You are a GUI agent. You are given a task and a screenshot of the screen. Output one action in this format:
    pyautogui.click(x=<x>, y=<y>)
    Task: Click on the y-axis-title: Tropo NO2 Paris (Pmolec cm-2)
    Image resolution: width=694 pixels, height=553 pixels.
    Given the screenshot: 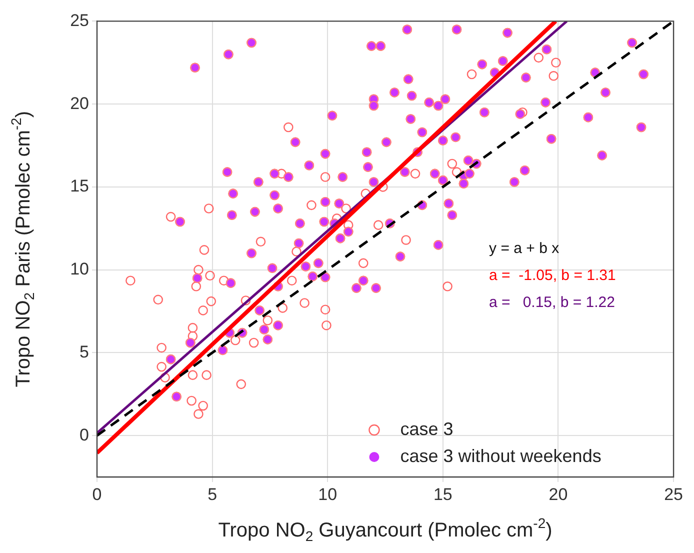 What is the action you would take?
    pyautogui.click(x=22, y=249)
    